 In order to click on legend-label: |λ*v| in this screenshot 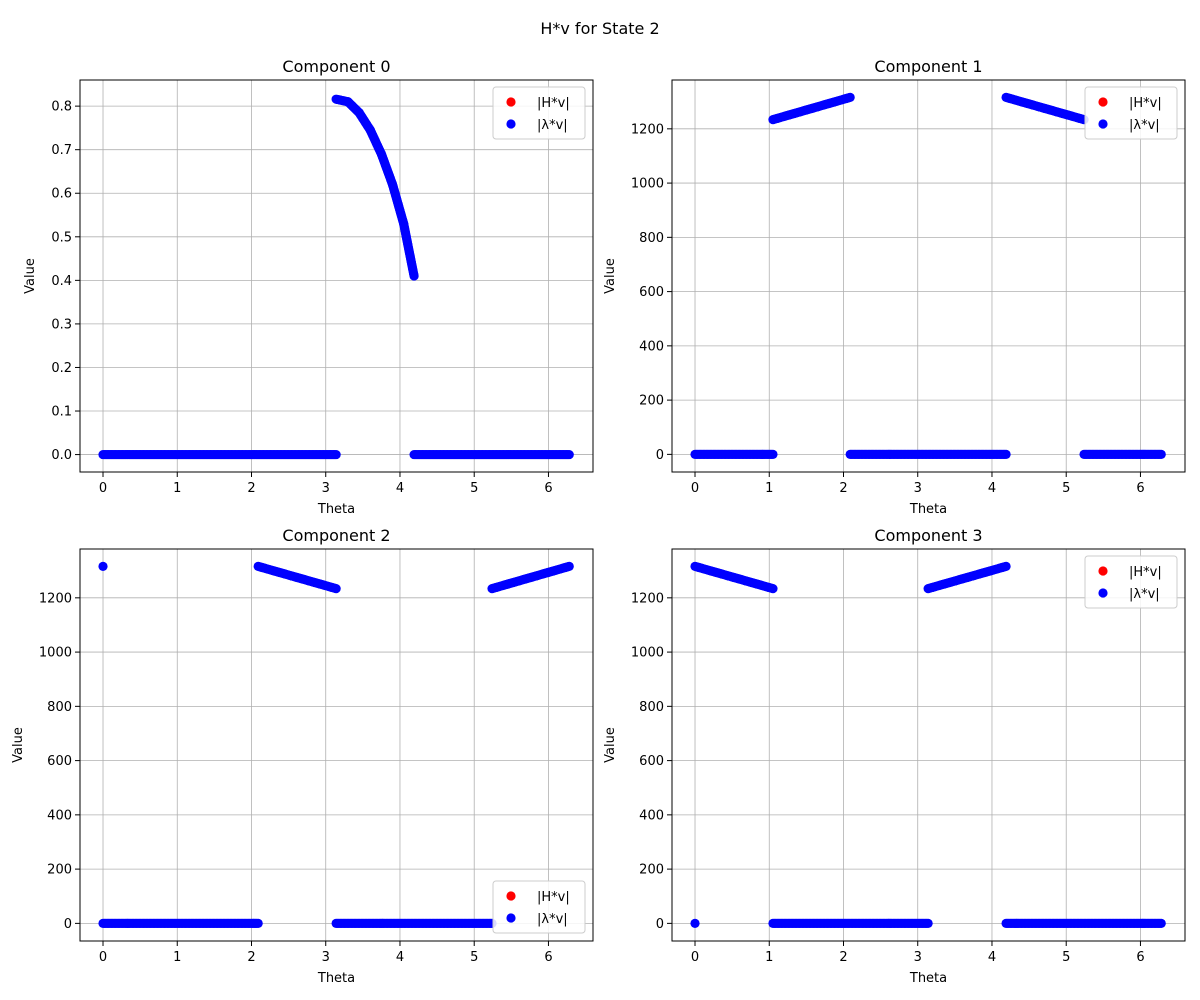, I will do `click(1144, 594)`.